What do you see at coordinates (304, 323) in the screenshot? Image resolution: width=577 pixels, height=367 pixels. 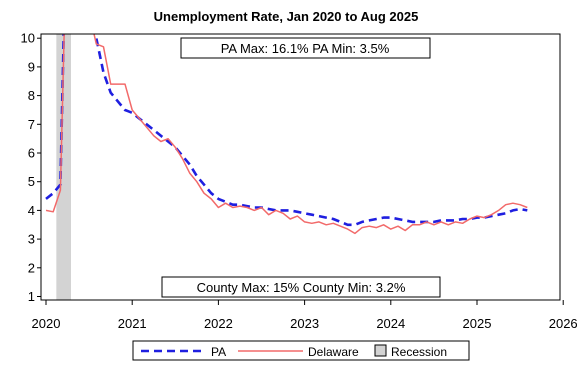 I see `x-tick-label: 2023` at bounding box center [304, 323].